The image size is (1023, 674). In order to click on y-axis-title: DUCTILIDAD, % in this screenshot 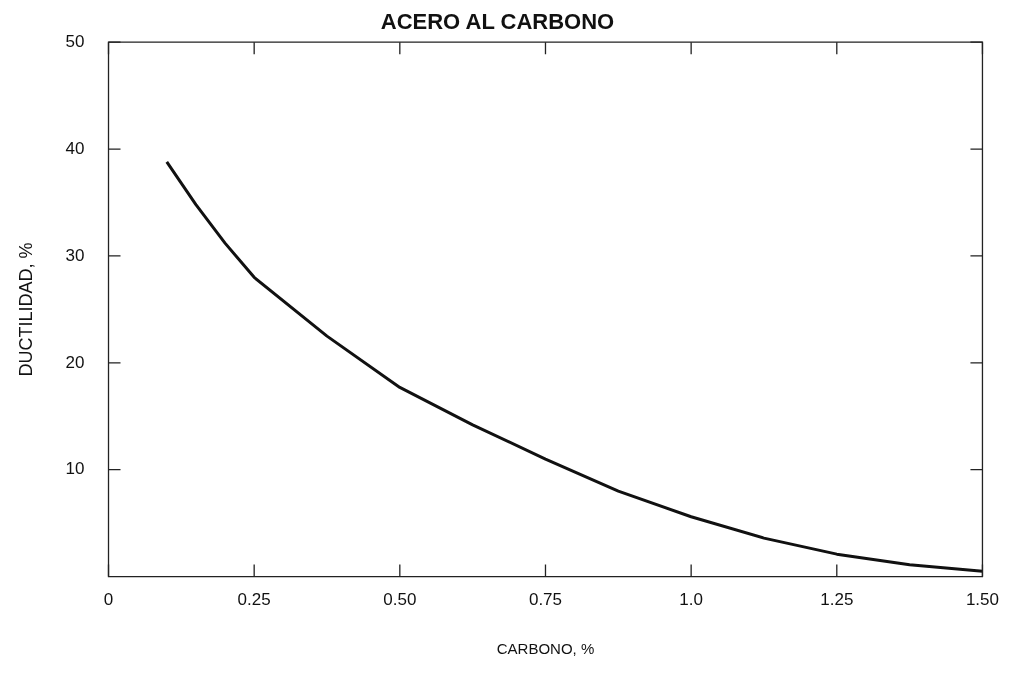, I will do `click(25, 309)`.